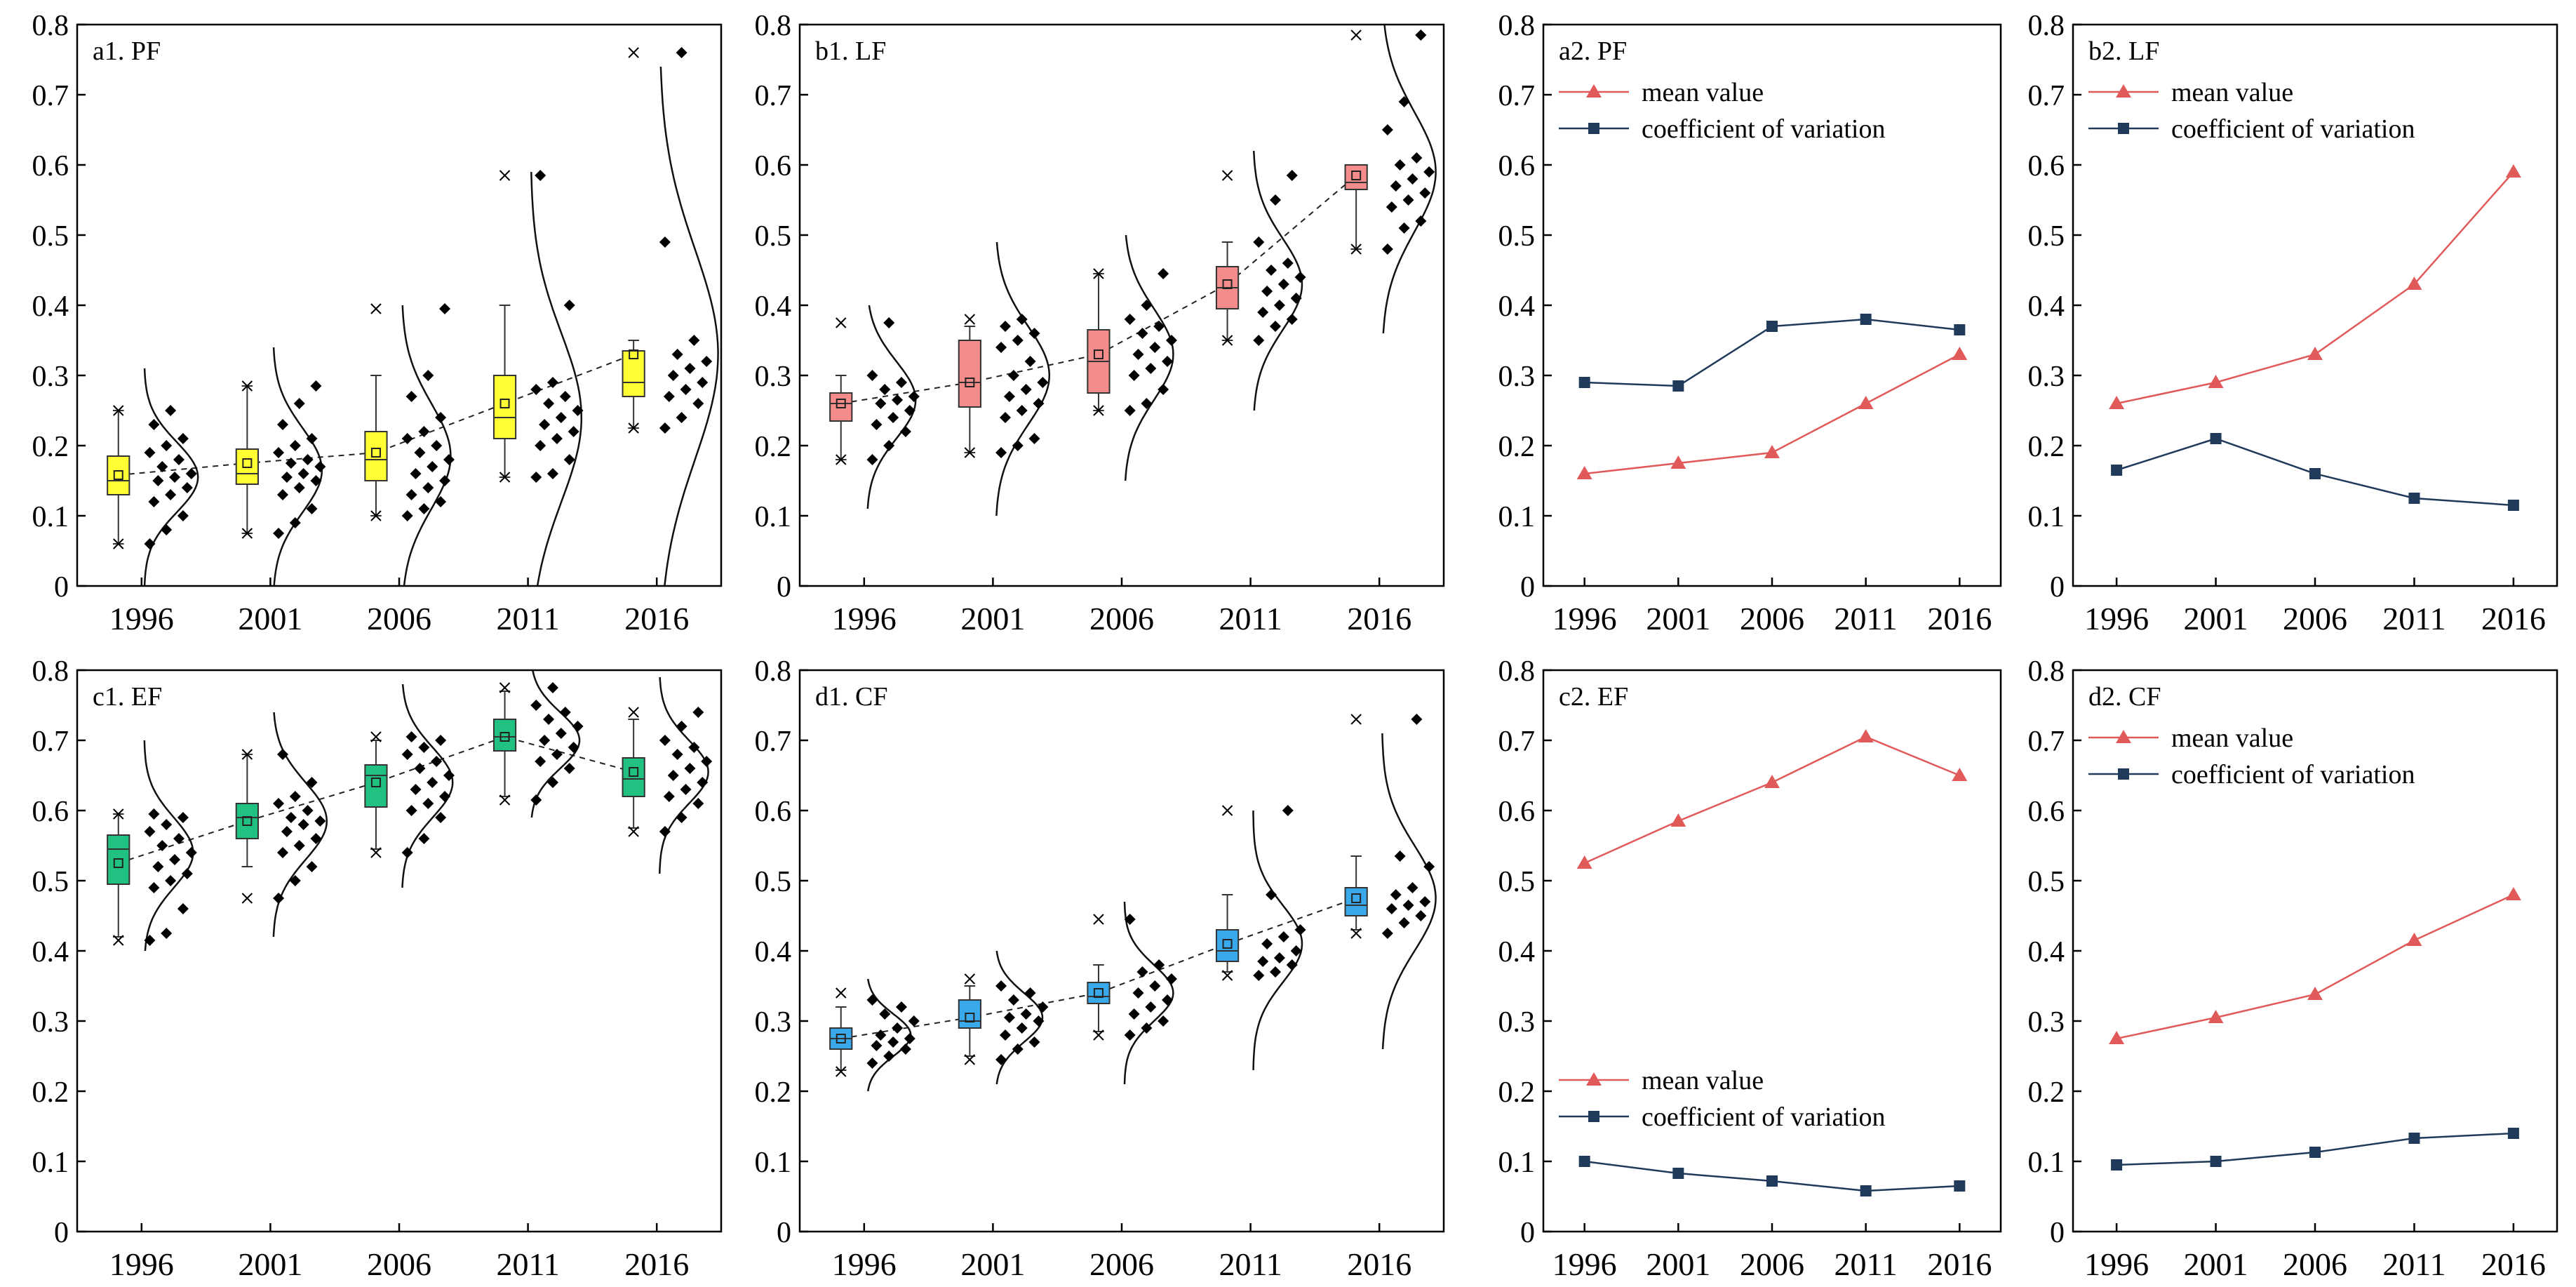 Image resolution: width=2576 pixels, height=1287 pixels. Describe the element at coordinates (1772, 618) in the screenshot. I see `x-tick-label: 2006` at that location.